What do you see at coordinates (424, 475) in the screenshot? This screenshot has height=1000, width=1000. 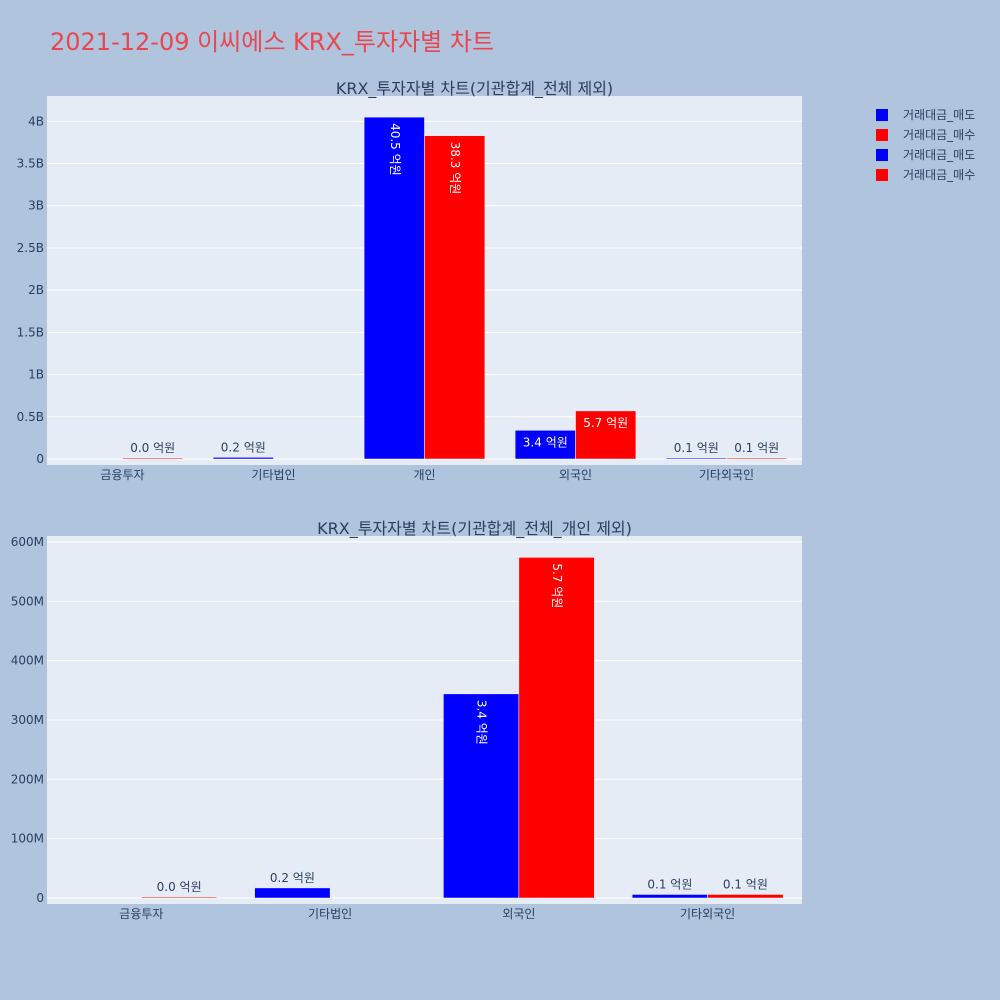 I see `x-tick-label: 개인` at bounding box center [424, 475].